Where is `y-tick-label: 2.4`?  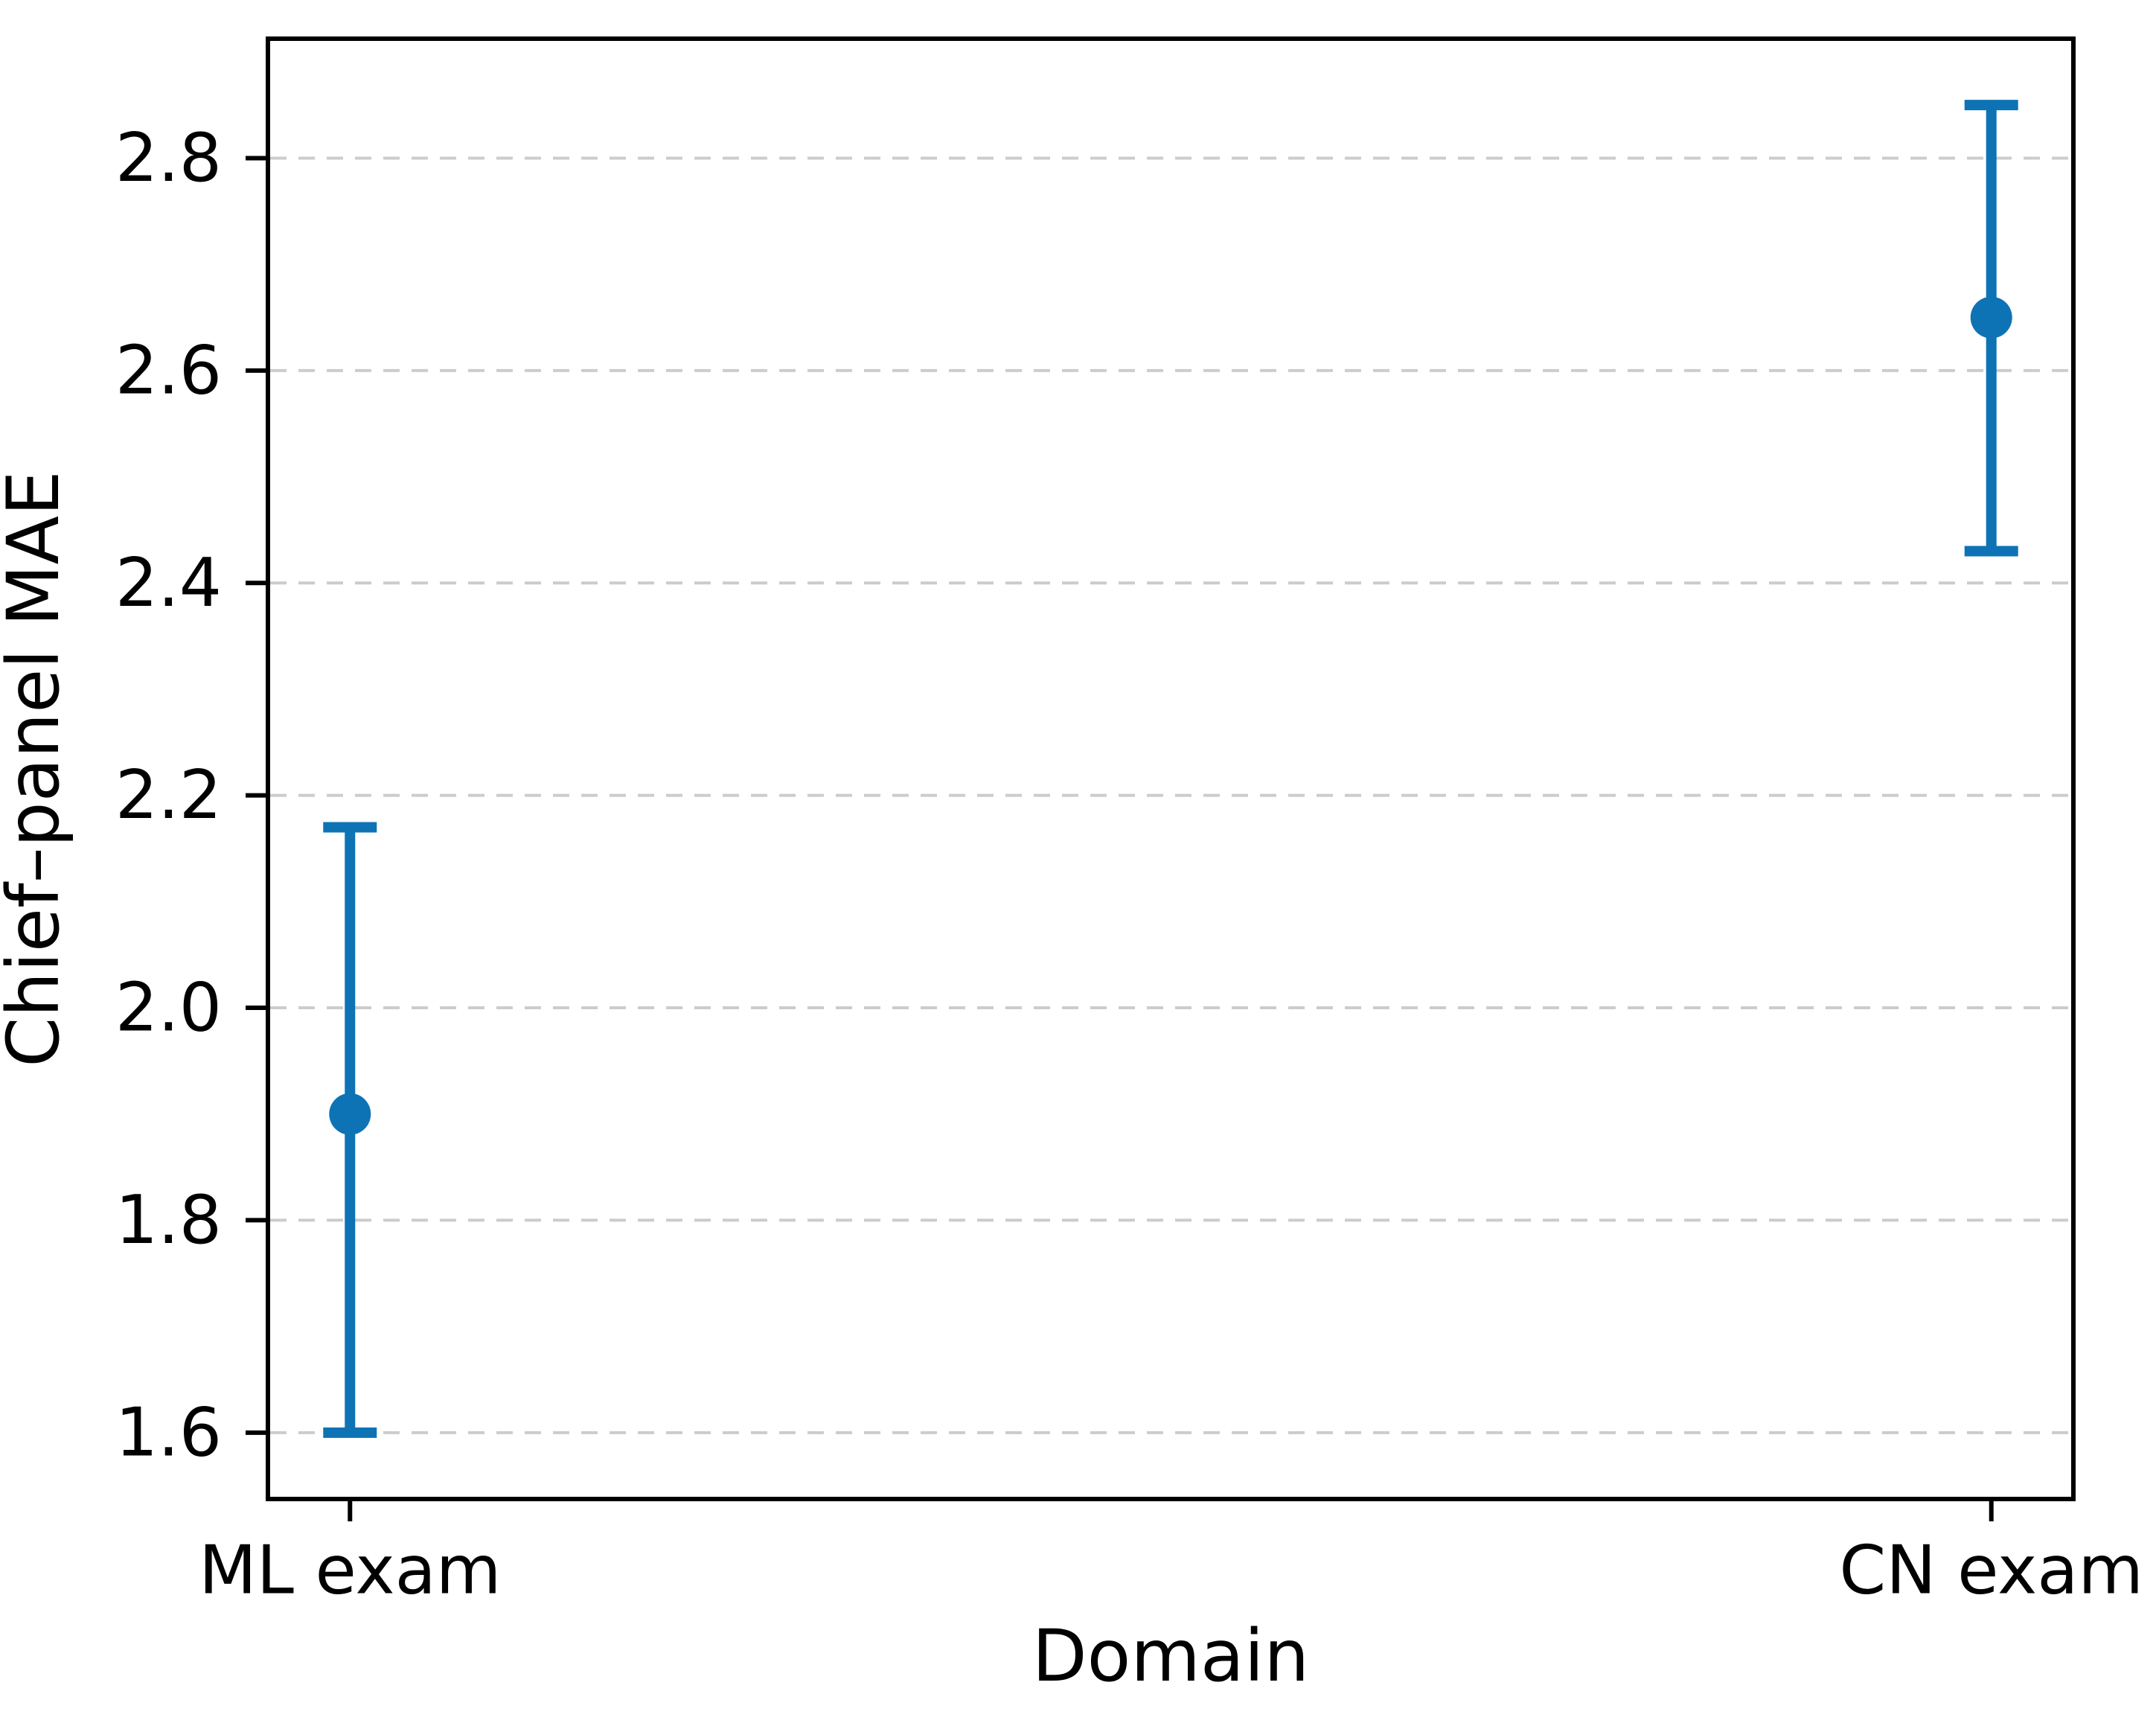
y-tick-label: 2.4 is located at coordinates (168, 583).